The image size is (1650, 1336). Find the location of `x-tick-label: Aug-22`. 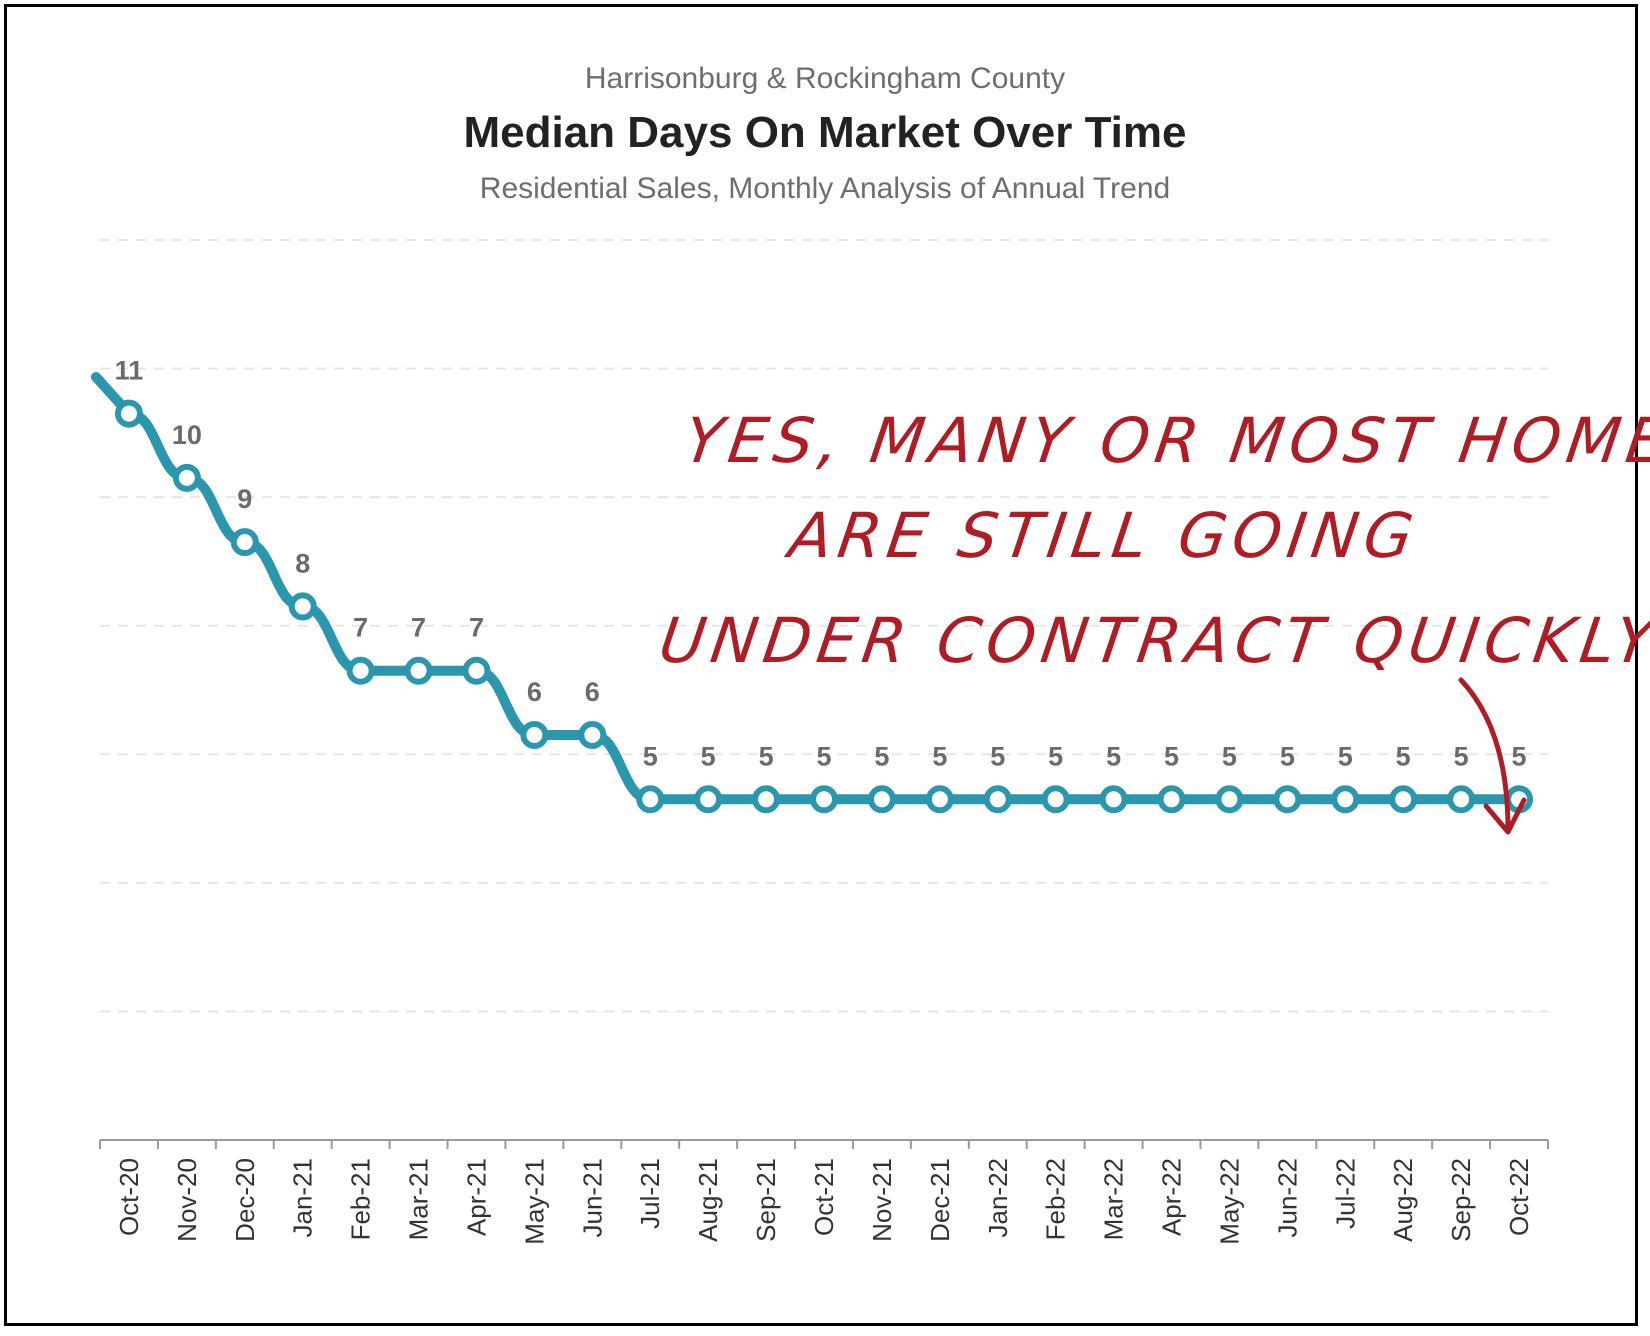

x-tick-label: Aug-22 is located at coordinates (1403, 1200).